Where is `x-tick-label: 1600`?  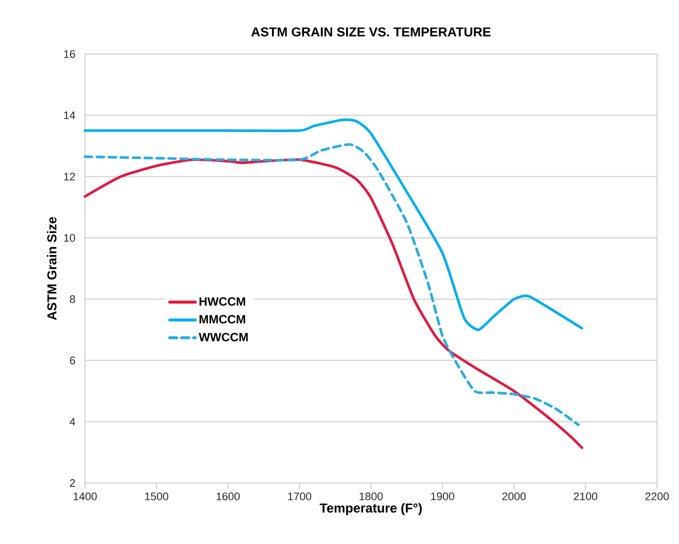
x-tick-label: 1600 is located at coordinates (228, 496).